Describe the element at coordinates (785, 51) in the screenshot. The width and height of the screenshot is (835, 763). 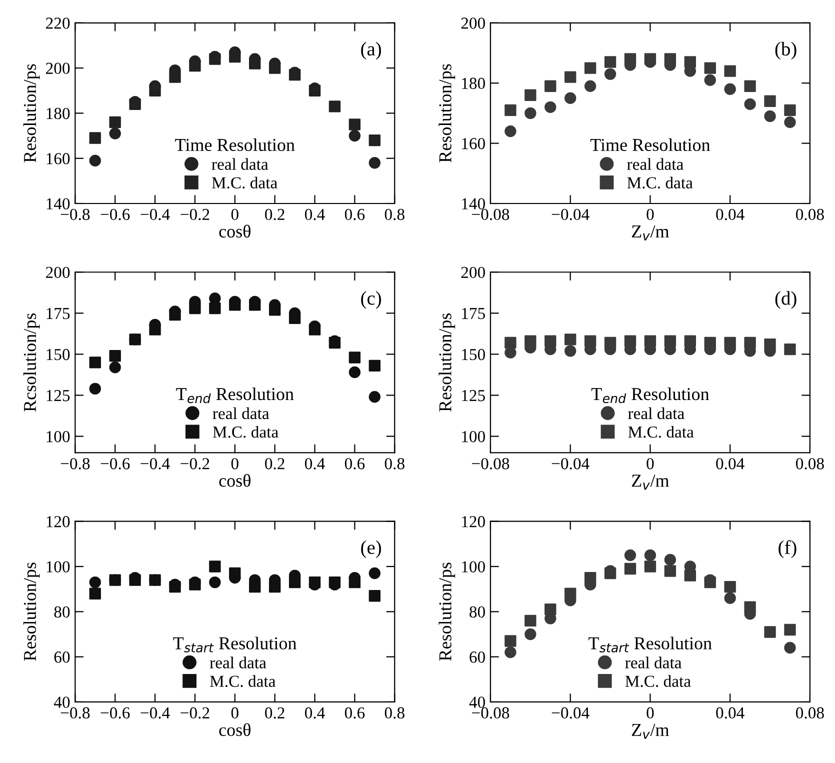
I see `annotation: (b)` at that location.